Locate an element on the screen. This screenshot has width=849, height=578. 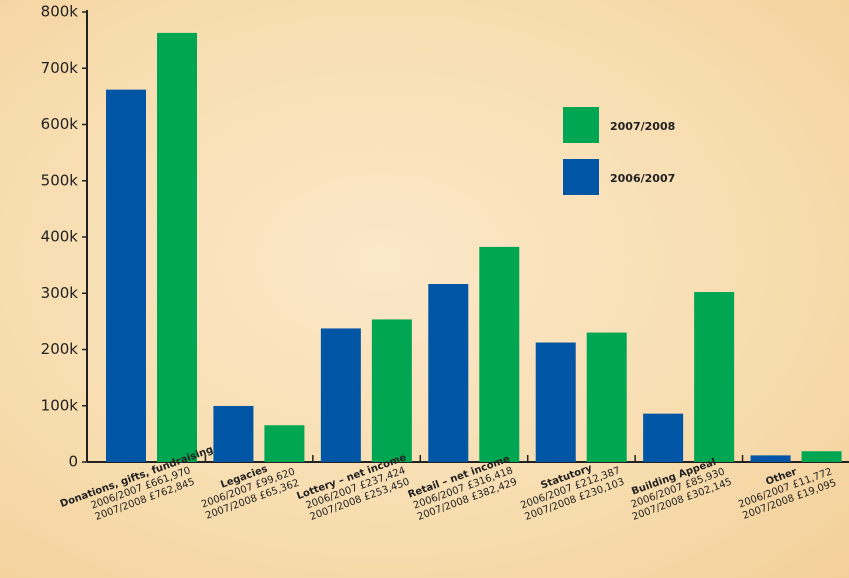
legend-label: 2007/2008 is located at coordinates (642, 126).